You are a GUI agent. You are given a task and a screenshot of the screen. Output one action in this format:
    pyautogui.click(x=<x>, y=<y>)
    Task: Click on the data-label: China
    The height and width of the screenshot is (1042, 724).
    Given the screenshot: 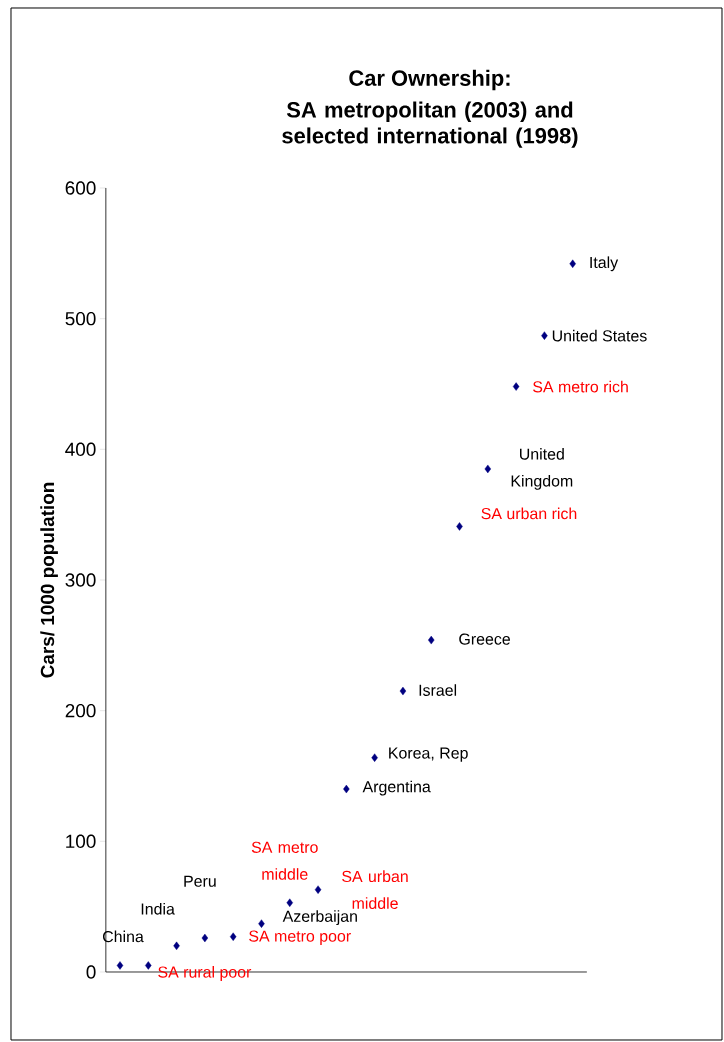 What is the action you would take?
    pyautogui.click(x=123, y=936)
    